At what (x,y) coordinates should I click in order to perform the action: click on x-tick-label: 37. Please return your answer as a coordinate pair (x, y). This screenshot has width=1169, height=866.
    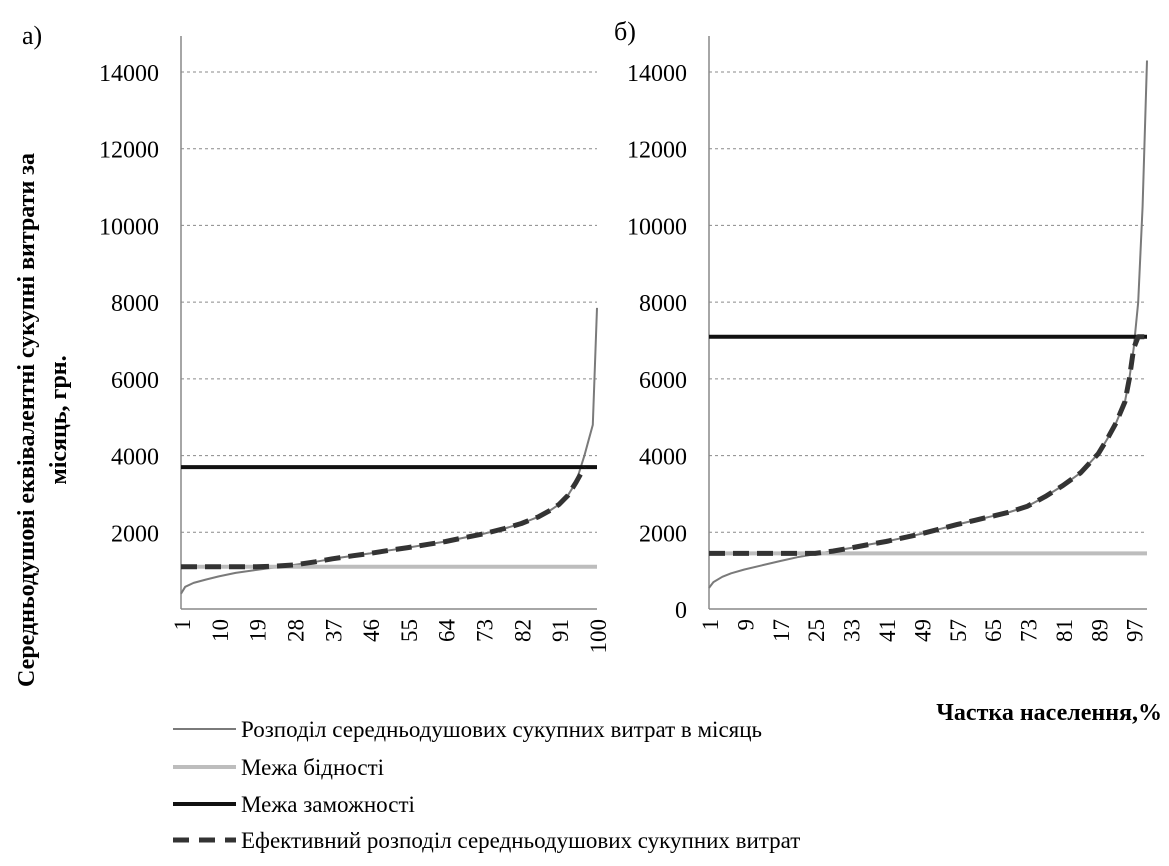
    Looking at the image, I should click on (333, 630).